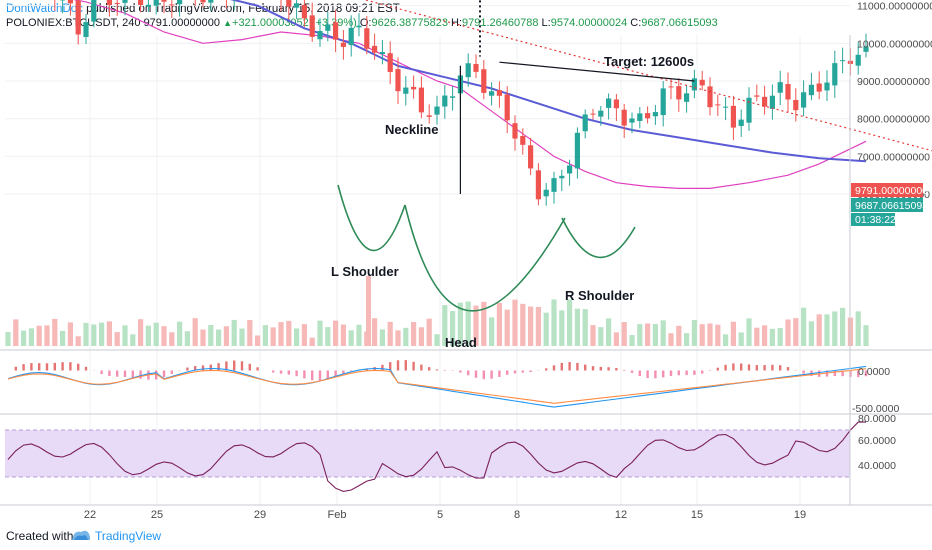  What do you see at coordinates (81, 535) in the screenshot?
I see `tradingview-logo-icon` at bounding box center [81, 535].